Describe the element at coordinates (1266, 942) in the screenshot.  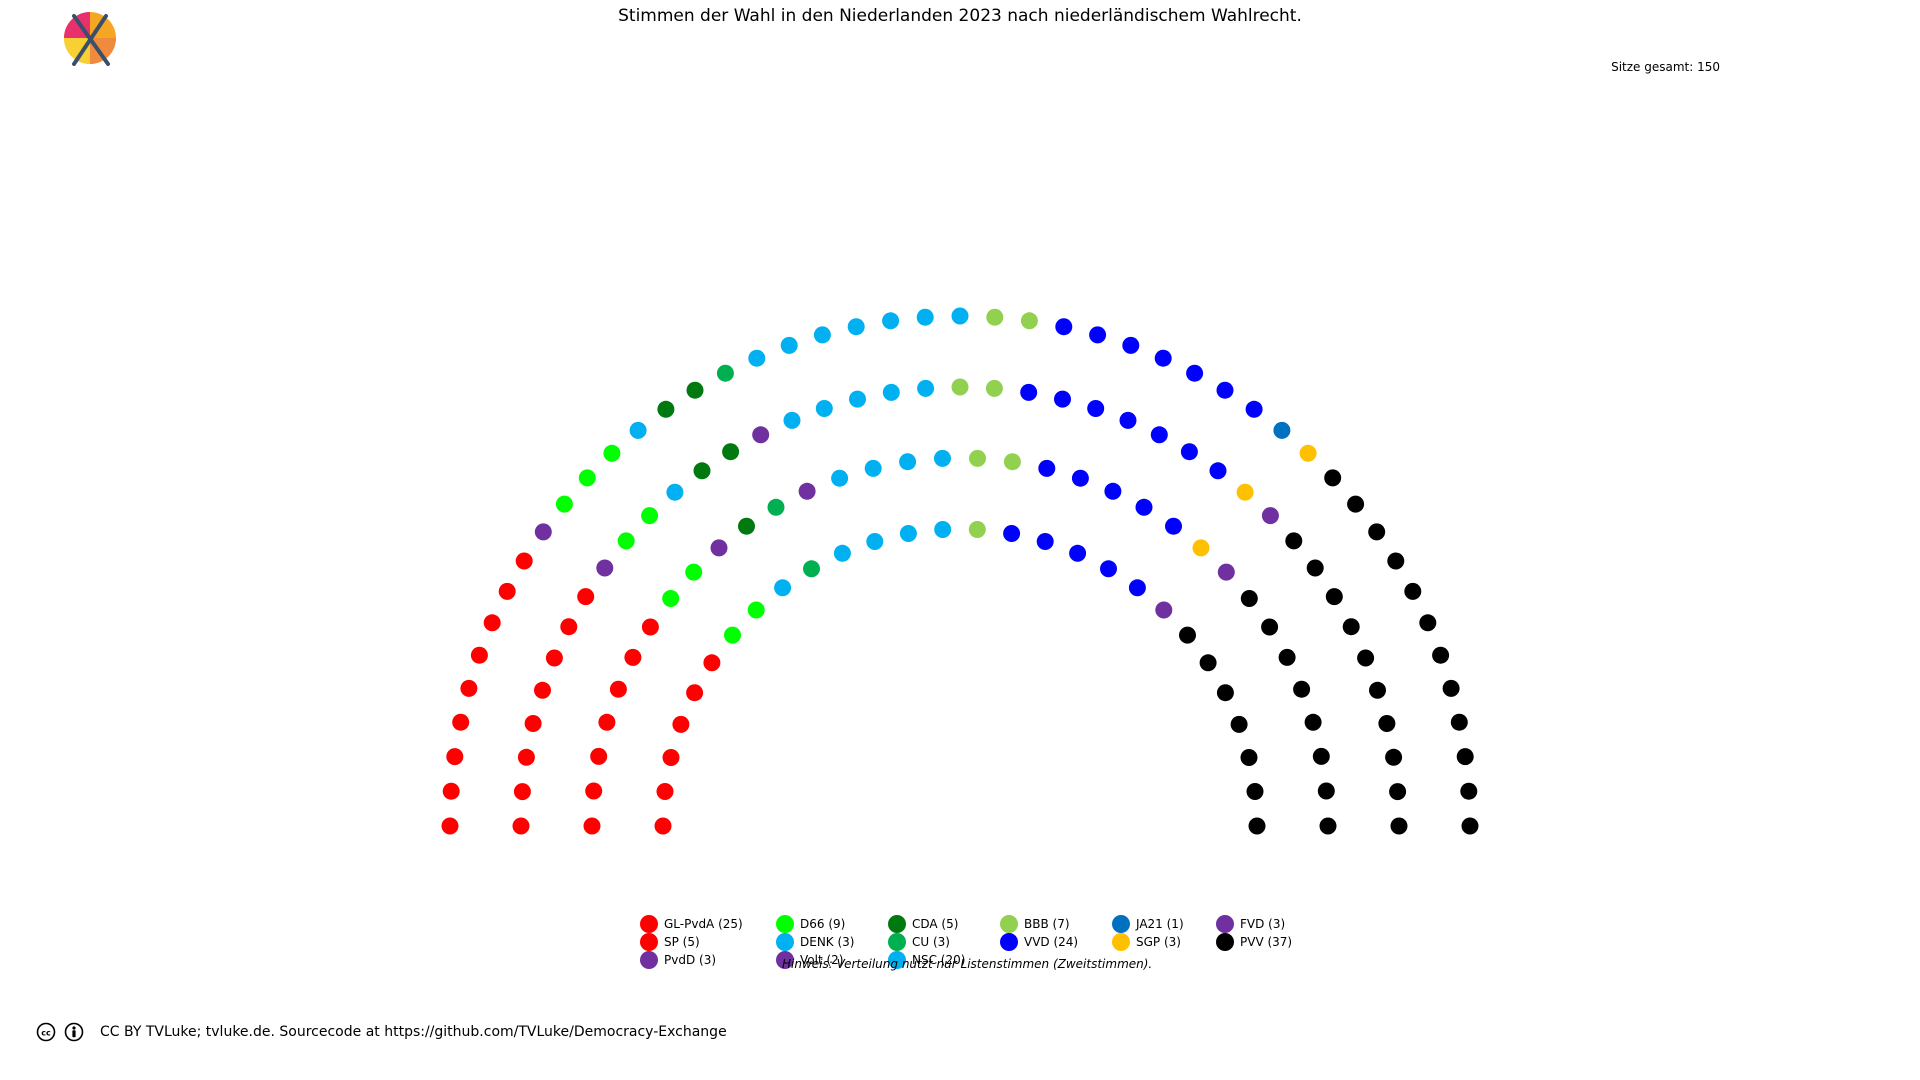
I see `legend-label: PVV (37)` at that location.